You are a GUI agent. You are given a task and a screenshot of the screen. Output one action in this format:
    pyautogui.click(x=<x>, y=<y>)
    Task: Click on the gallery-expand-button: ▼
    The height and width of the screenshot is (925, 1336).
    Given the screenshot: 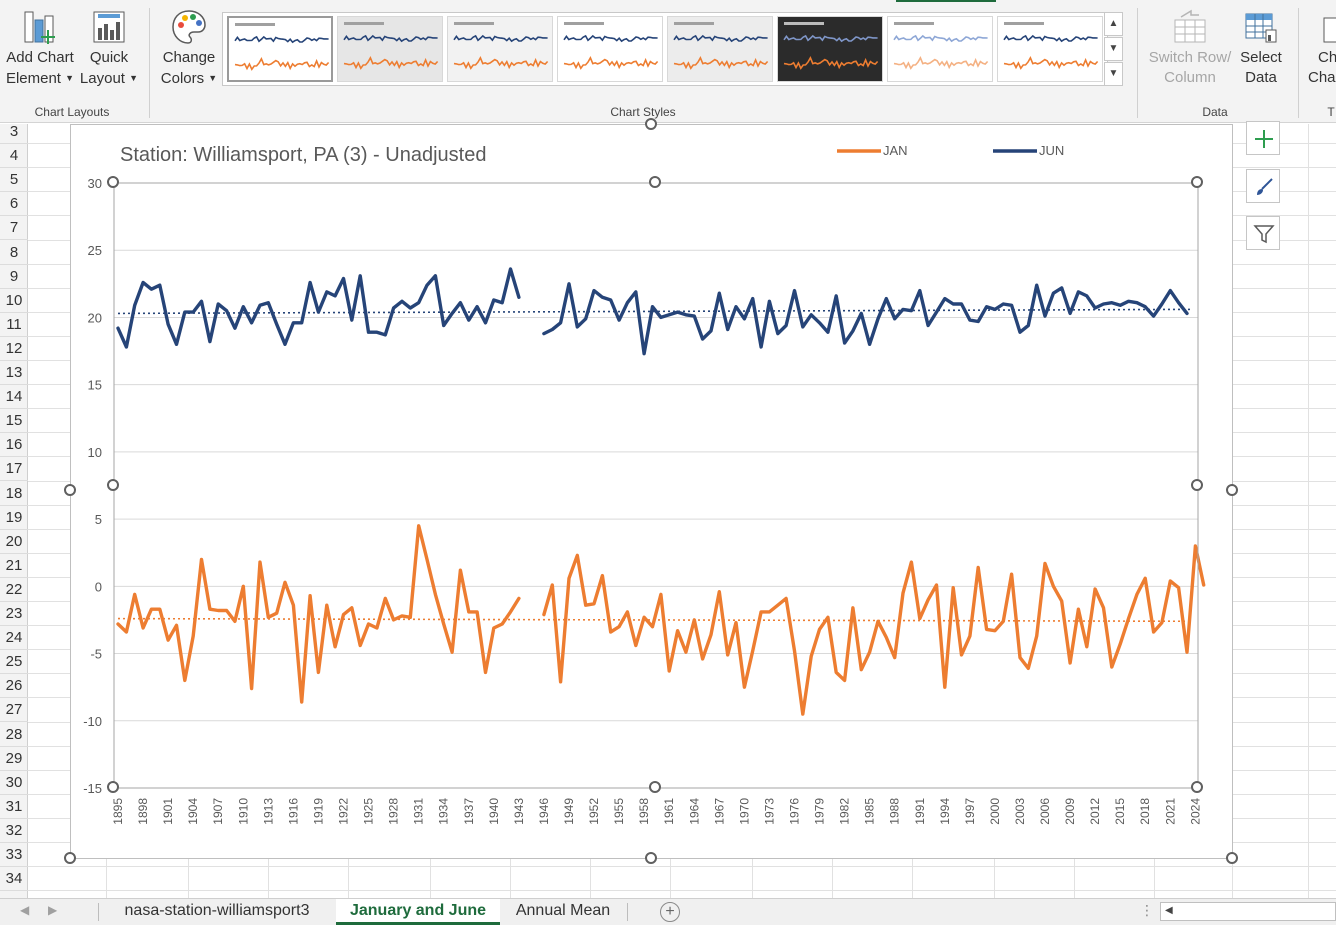 What is the action you would take?
    pyautogui.click(x=1113, y=74)
    